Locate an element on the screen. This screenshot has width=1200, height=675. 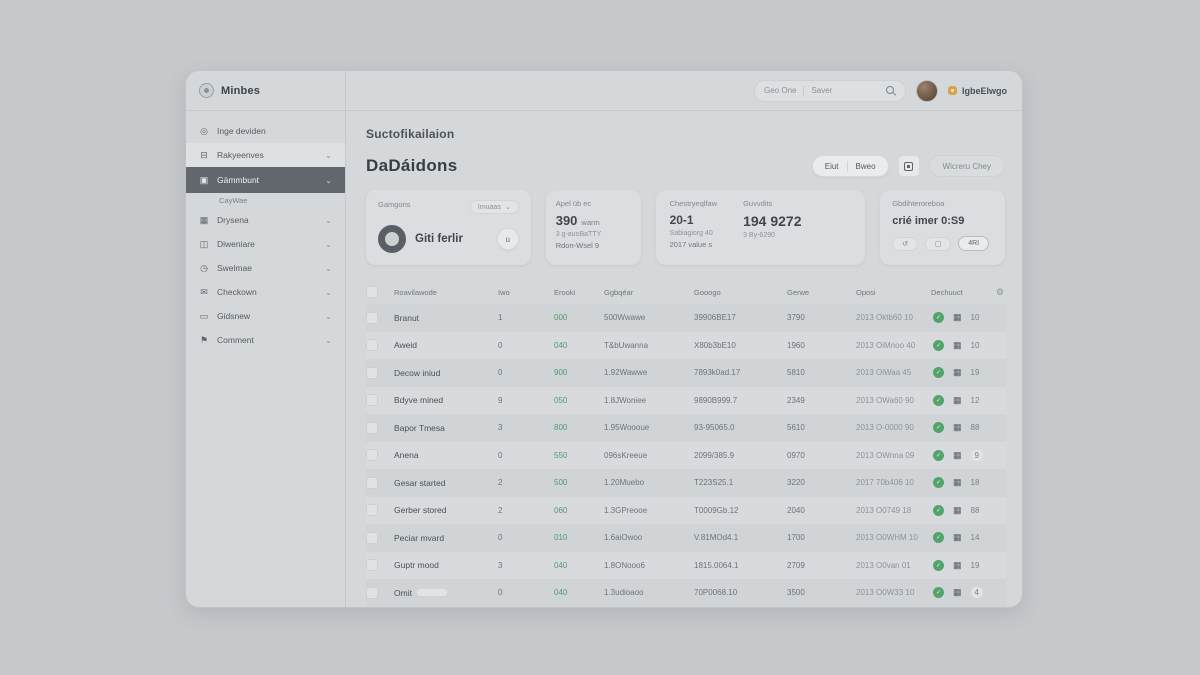
split-button-right: Bweo is located at coordinates (865, 166).